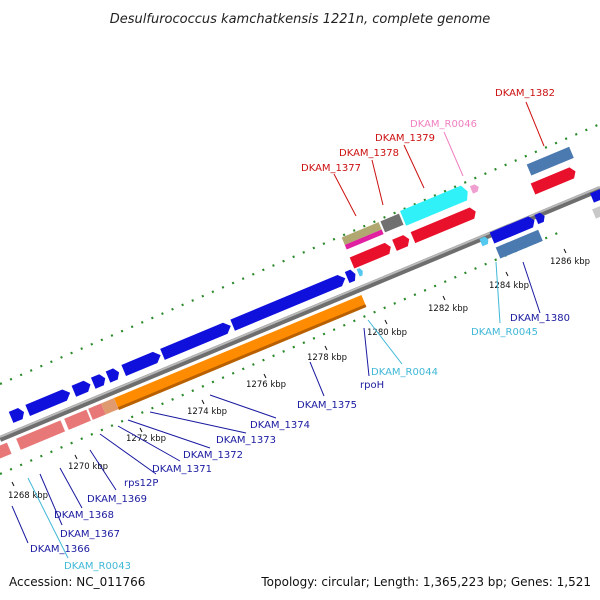 This screenshot has height=600, width=600. What do you see at coordinates (182, 469) in the screenshot?
I see `label-dkam-1371: DKAM_1371` at bounding box center [182, 469].